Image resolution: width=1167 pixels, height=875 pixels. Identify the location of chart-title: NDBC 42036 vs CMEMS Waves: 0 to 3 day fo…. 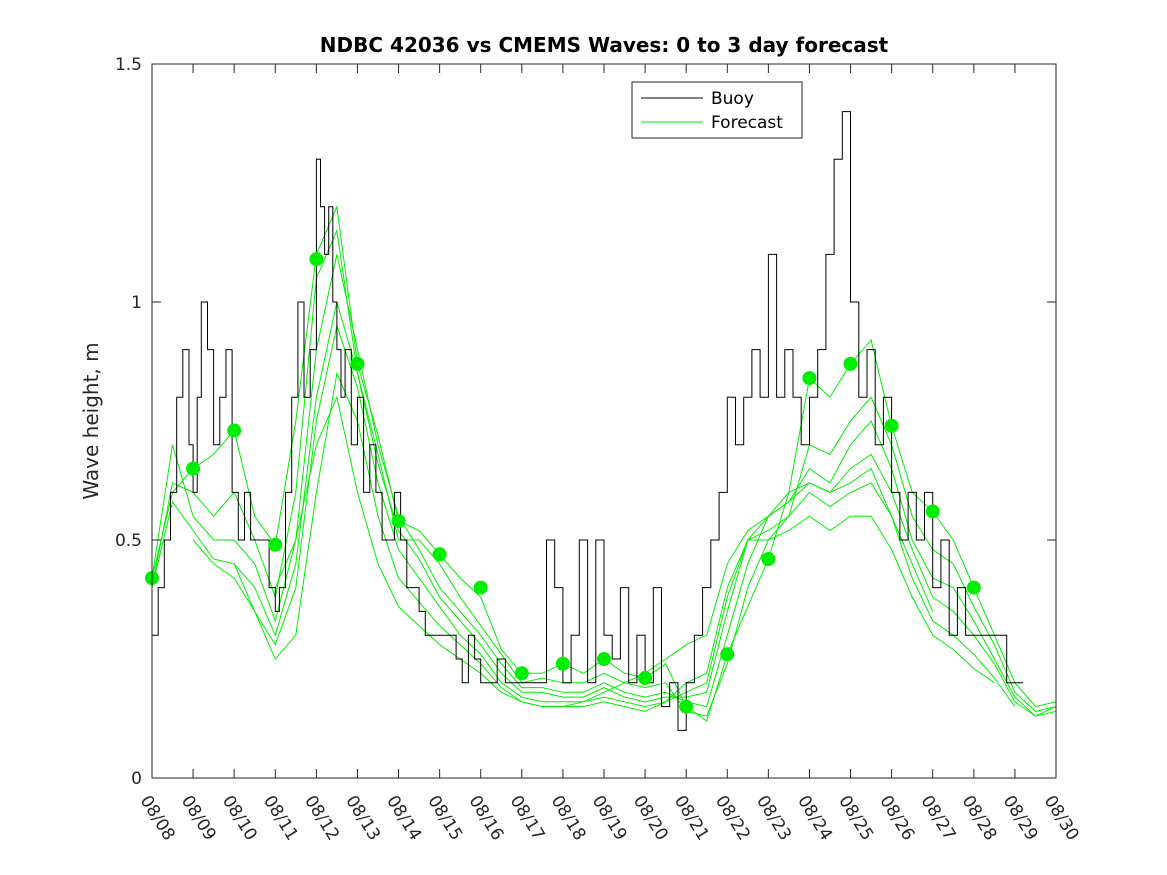
(604, 45).